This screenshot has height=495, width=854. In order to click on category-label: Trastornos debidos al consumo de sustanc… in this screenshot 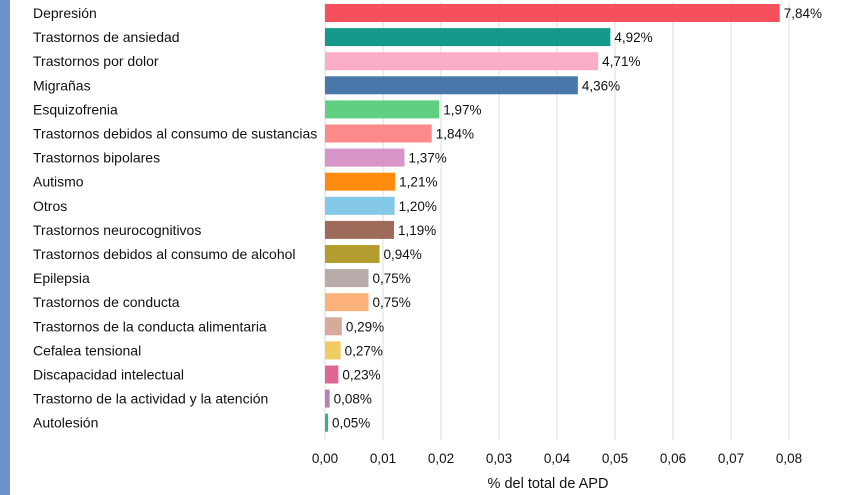, I will do `click(175, 134)`.